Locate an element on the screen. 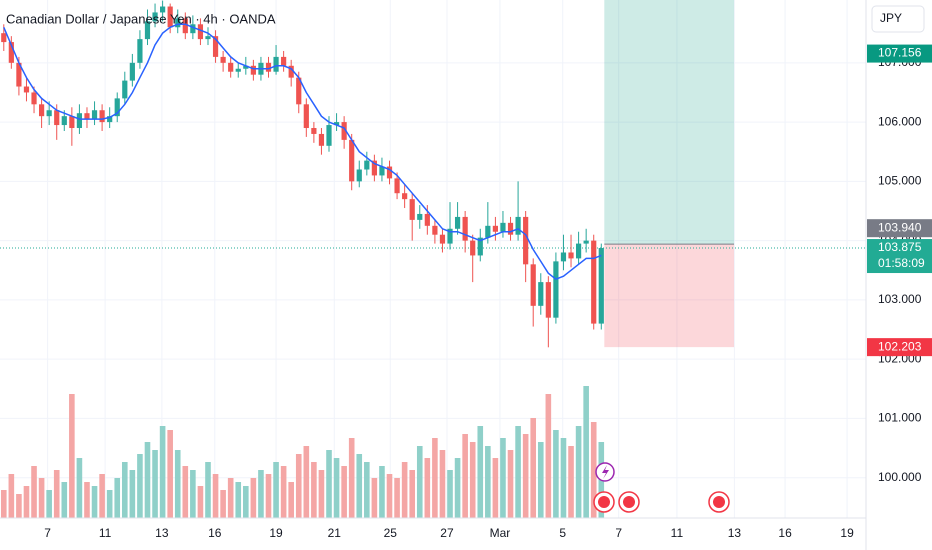  flag is located at coordinates (719, 502).